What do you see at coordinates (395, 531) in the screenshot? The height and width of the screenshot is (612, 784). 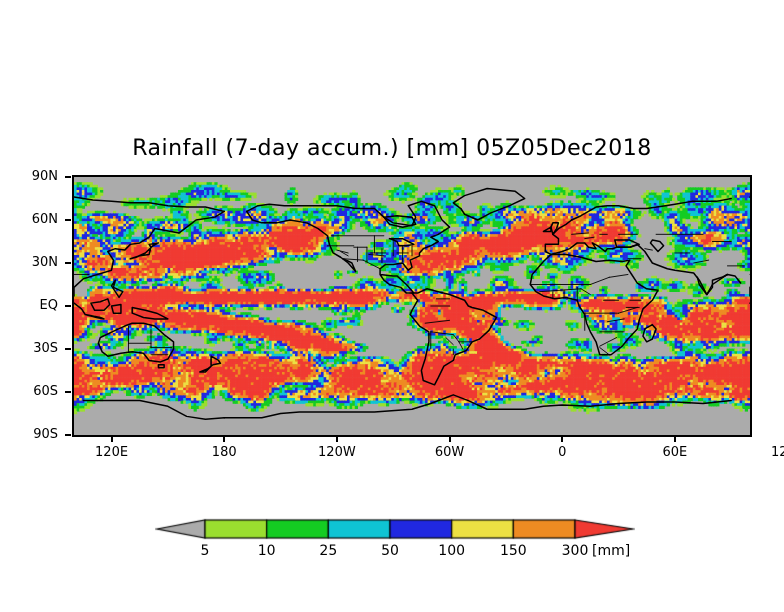 I see `colorbar-canvas` at bounding box center [395, 531].